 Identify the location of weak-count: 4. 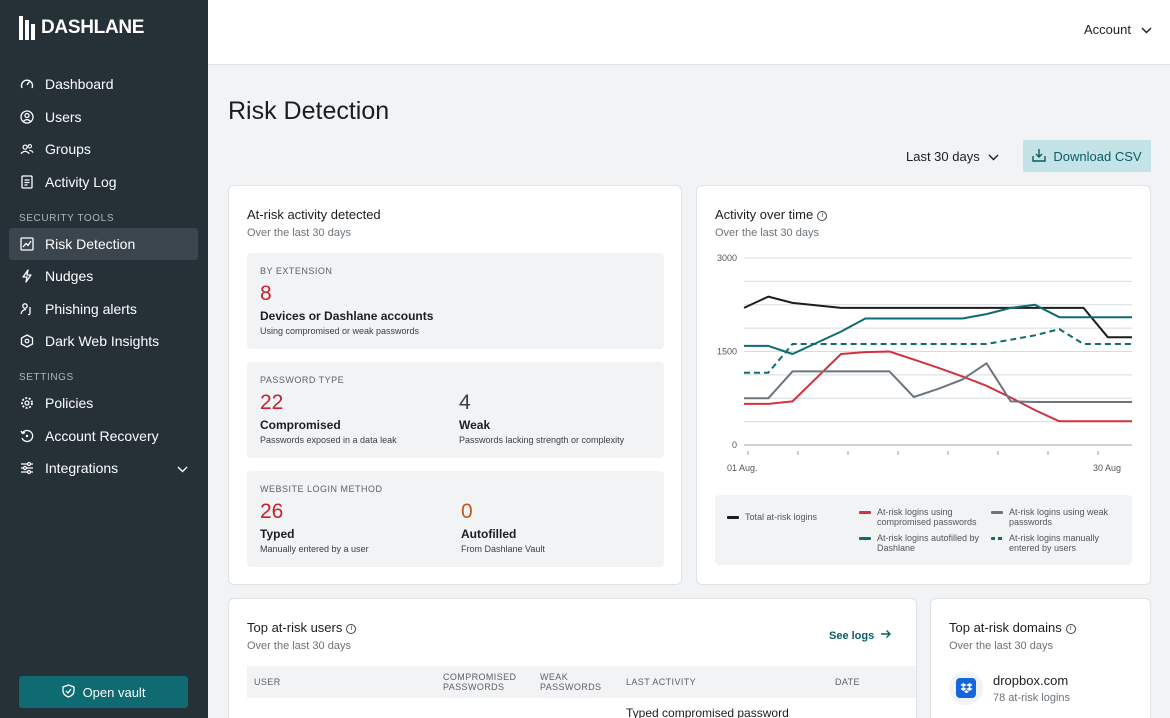
(465, 402).